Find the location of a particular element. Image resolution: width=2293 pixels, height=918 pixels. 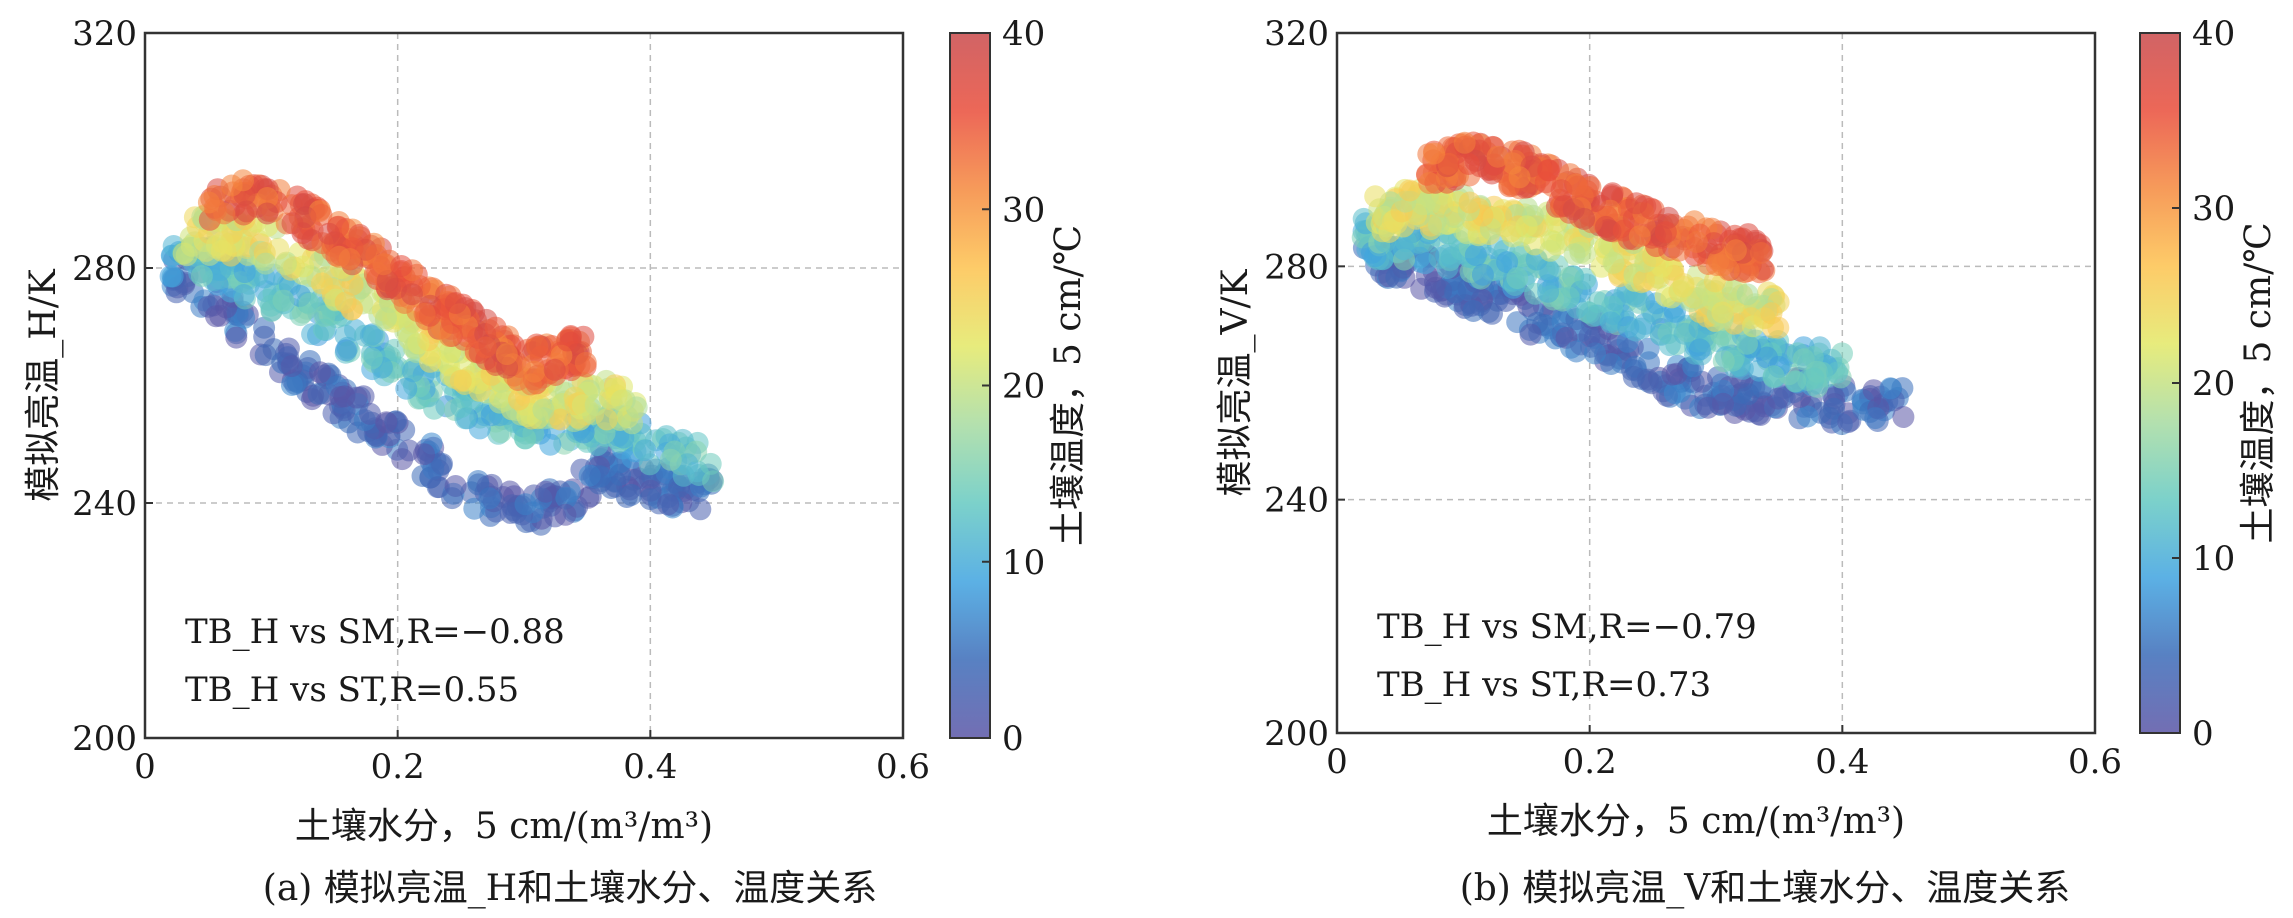

annotation-text: TB_H vs ST,R=0.55 is located at coordinates (352, 690).